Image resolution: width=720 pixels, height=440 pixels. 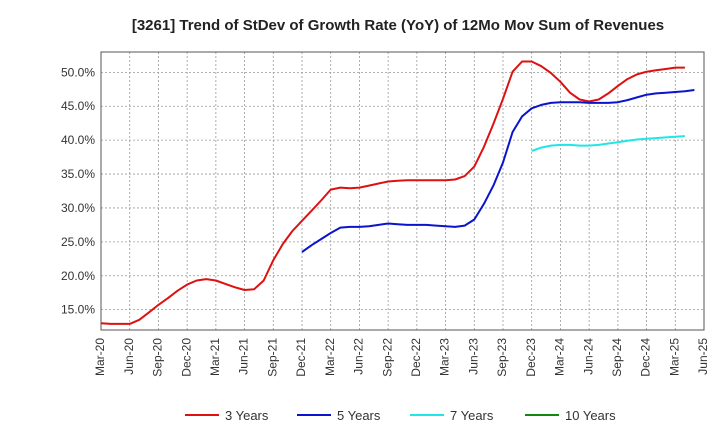 What do you see at coordinates (416, 357) in the screenshot?
I see `x-tick-label: Dec-22` at bounding box center [416, 357].